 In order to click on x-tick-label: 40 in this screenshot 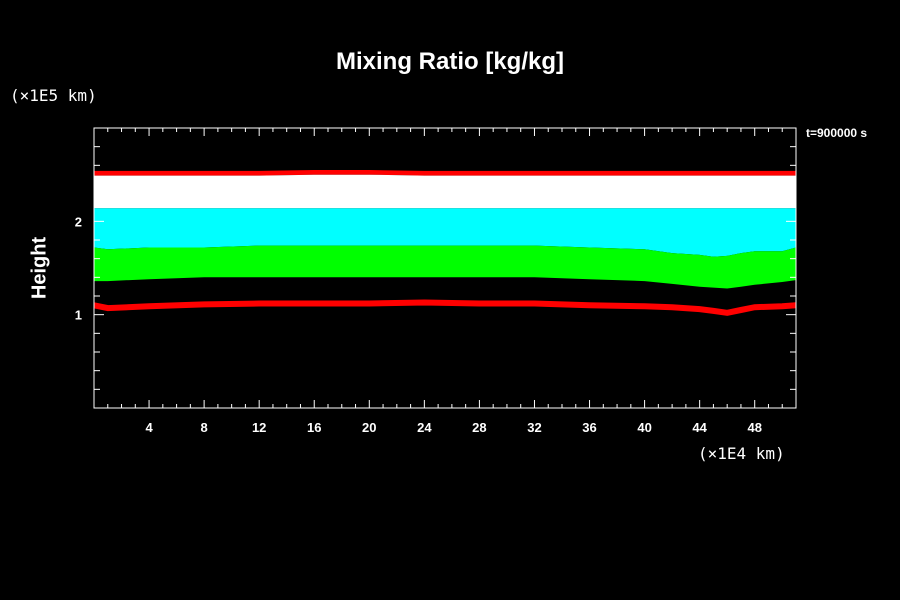, I will do `click(644, 427)`.